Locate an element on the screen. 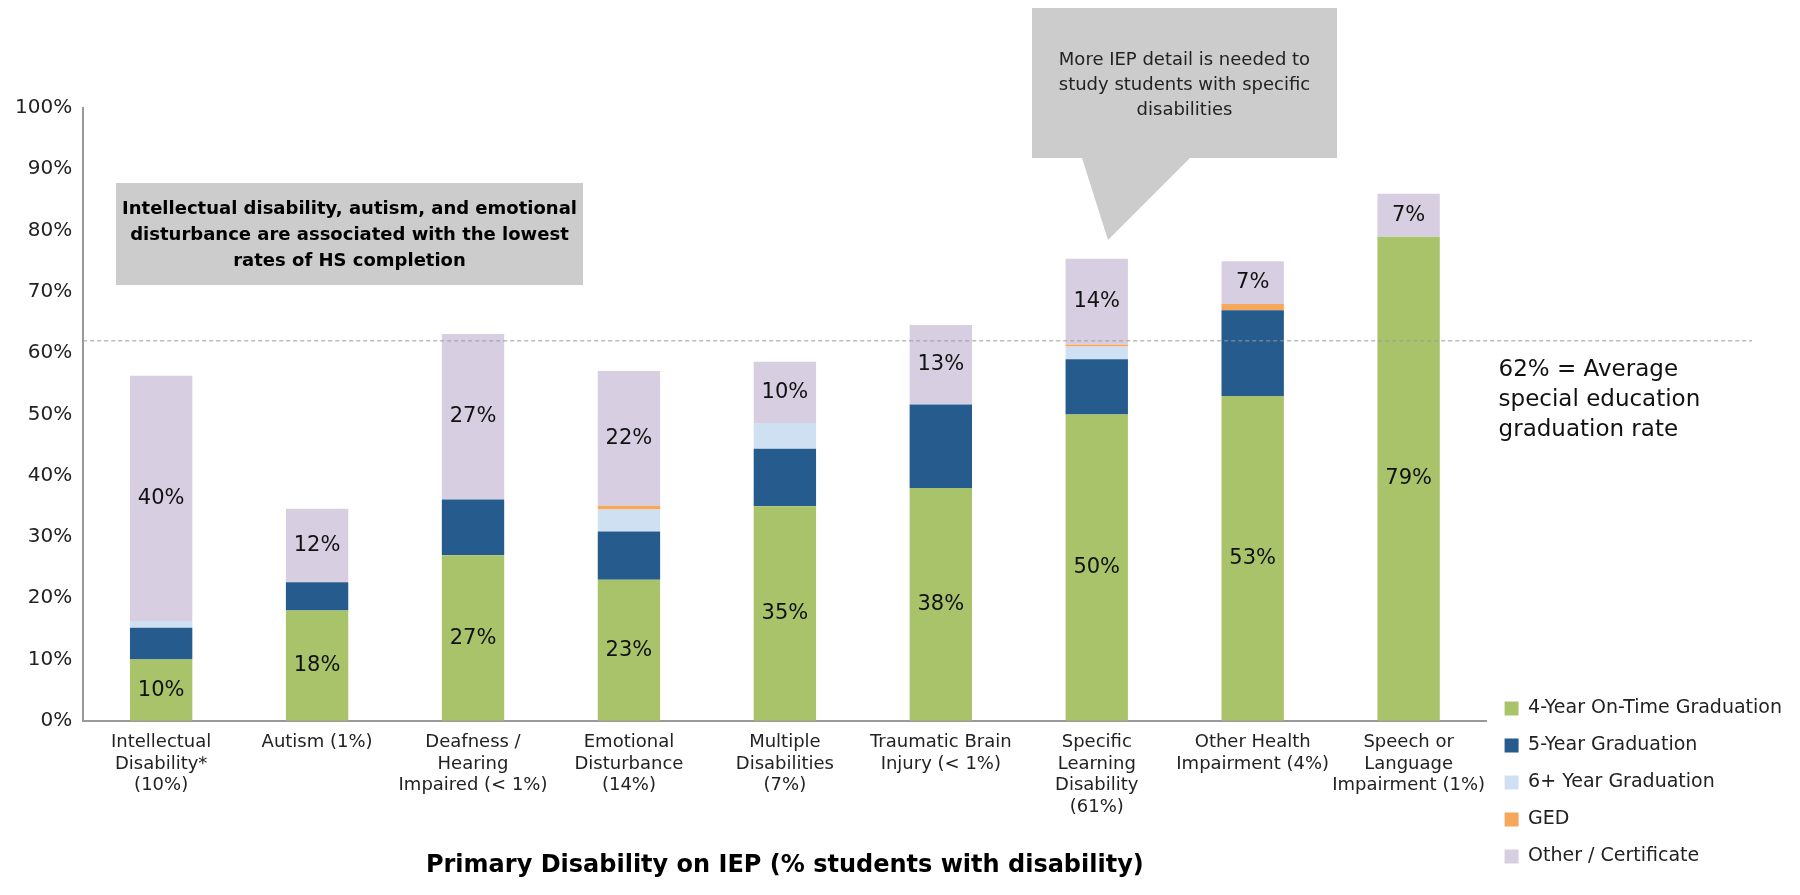 The height and width of the screenshot is (895, 1800). data-label: 38% is located at coordinates (941, 602).